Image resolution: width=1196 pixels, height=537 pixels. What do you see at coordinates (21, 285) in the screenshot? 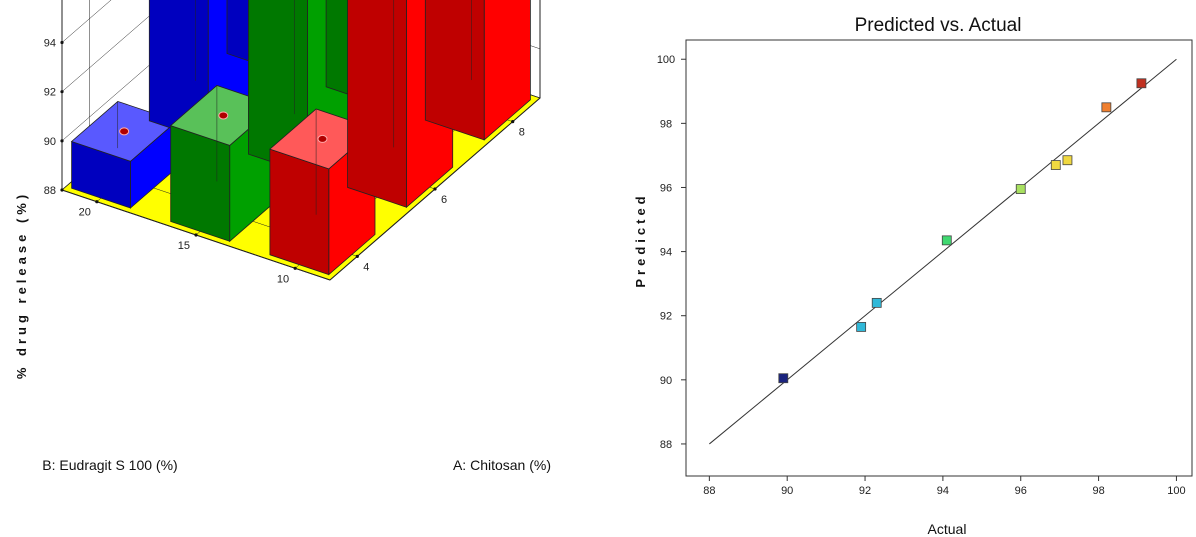
I see `bar3d-z-axis-title: % drug release (%)` at bounding box center [21, 285].